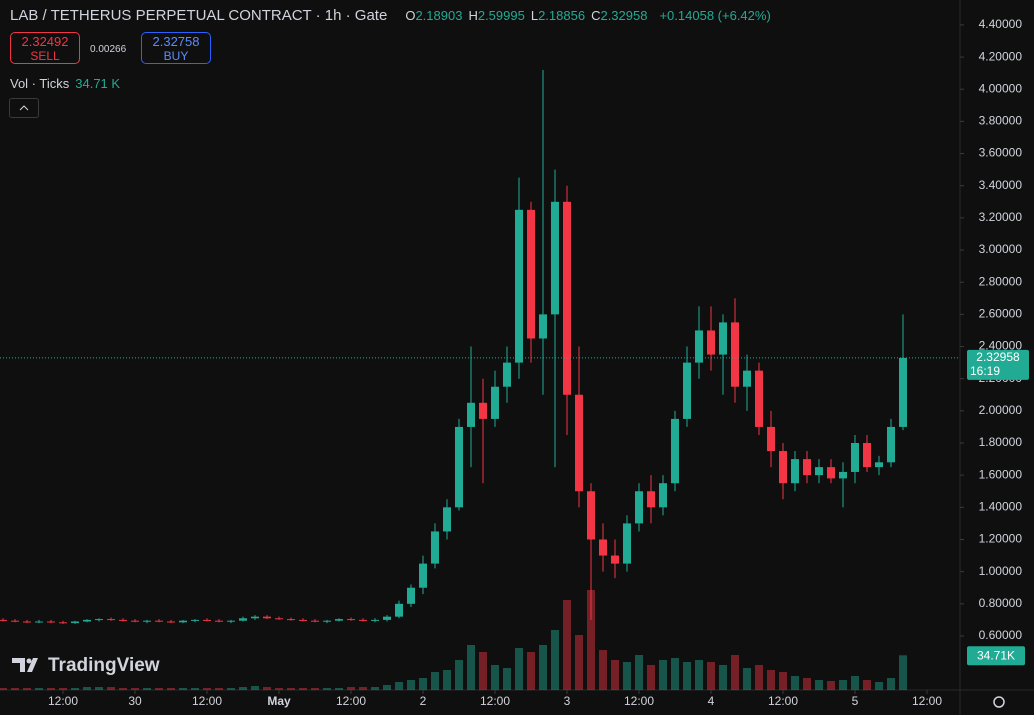 This screenshot has width=1034, height=715. What do you see at coordinates (1001, 185) in the screenshot?
I see `y-tick-label: 3.40000` at bounding box center [1001, 185].